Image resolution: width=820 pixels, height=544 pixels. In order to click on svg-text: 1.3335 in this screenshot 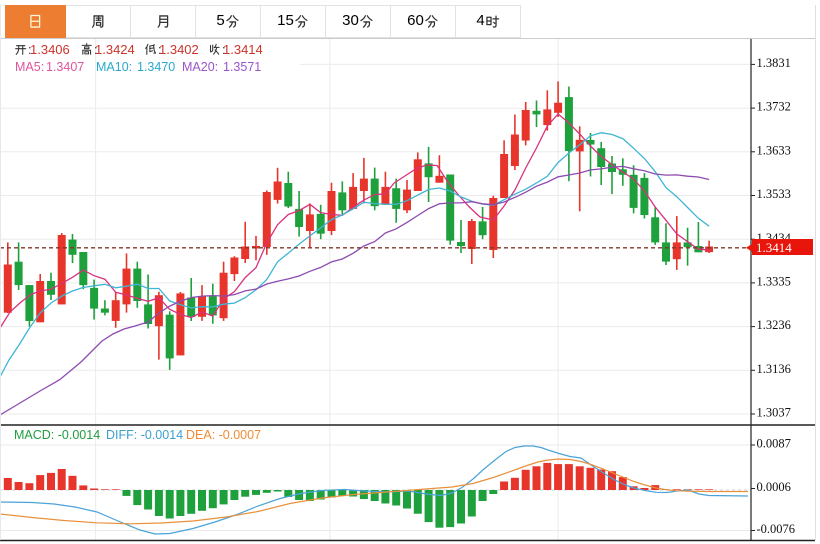, I will do `click(774, 282)`.